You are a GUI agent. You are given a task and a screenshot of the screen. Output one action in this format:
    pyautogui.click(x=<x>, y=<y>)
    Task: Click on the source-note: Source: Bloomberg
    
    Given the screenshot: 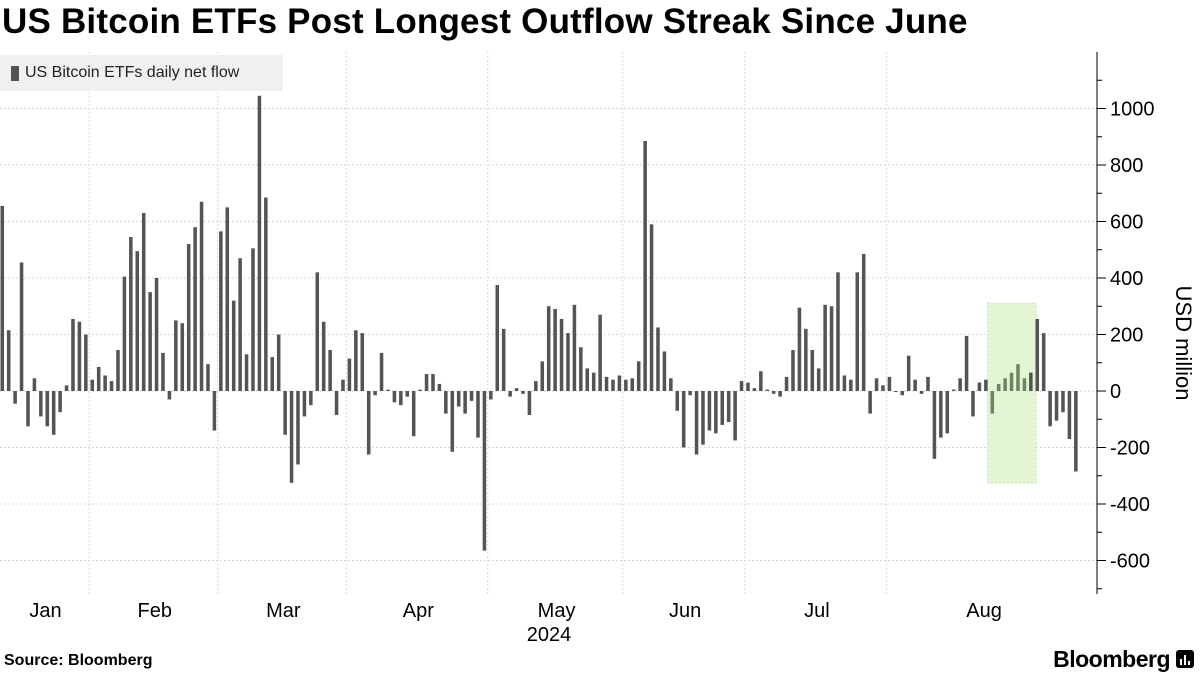 What is the action you would take?
    pyautogui.click(x=78, y=660)
    